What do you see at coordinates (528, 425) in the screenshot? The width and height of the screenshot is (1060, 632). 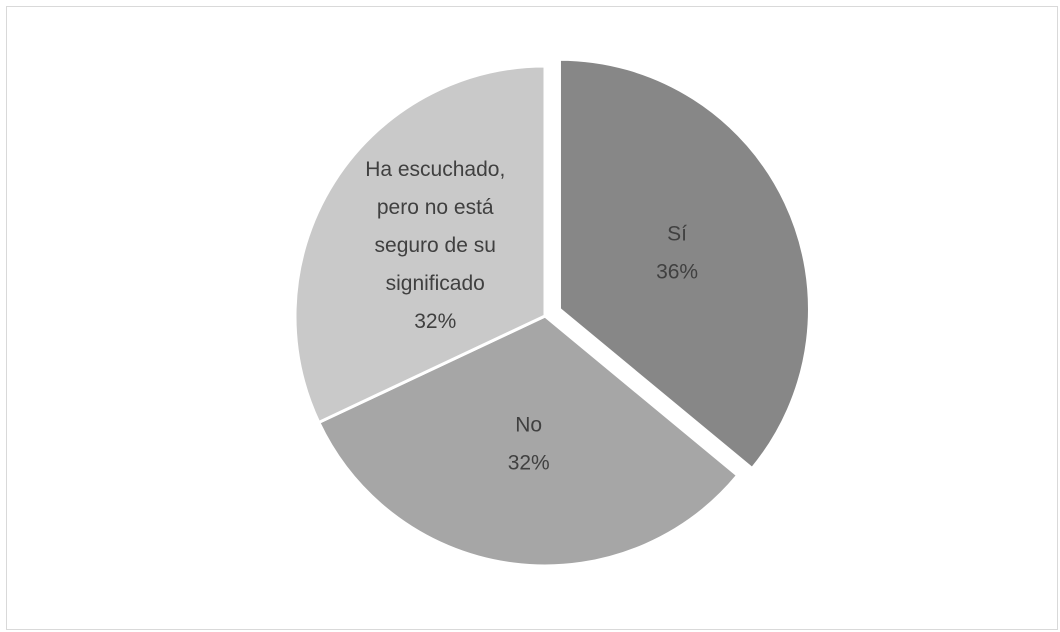 I see `slice-category-label: No` at bounding box center [528, 425].